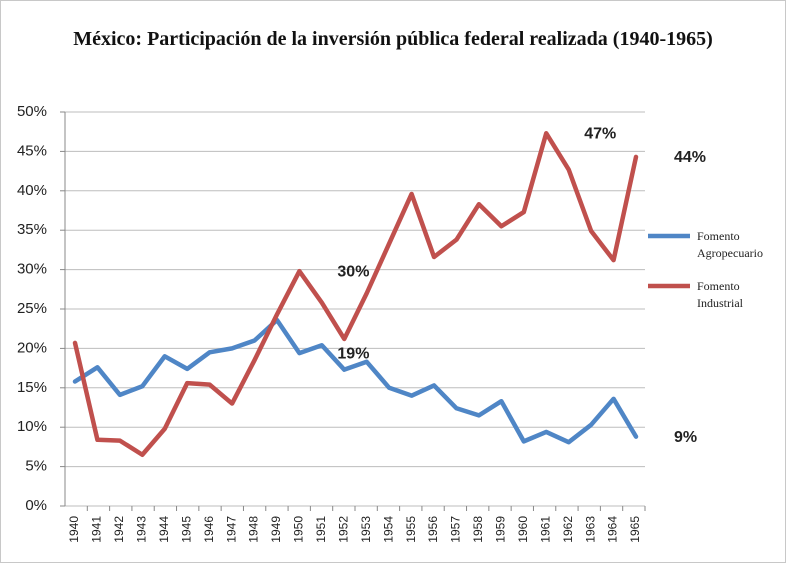 The width and height of the screenshot is (786, 563). Describe the element at coordinates (276, 529) in the screenshot. I see `x-tick-label: 1949` at that location.